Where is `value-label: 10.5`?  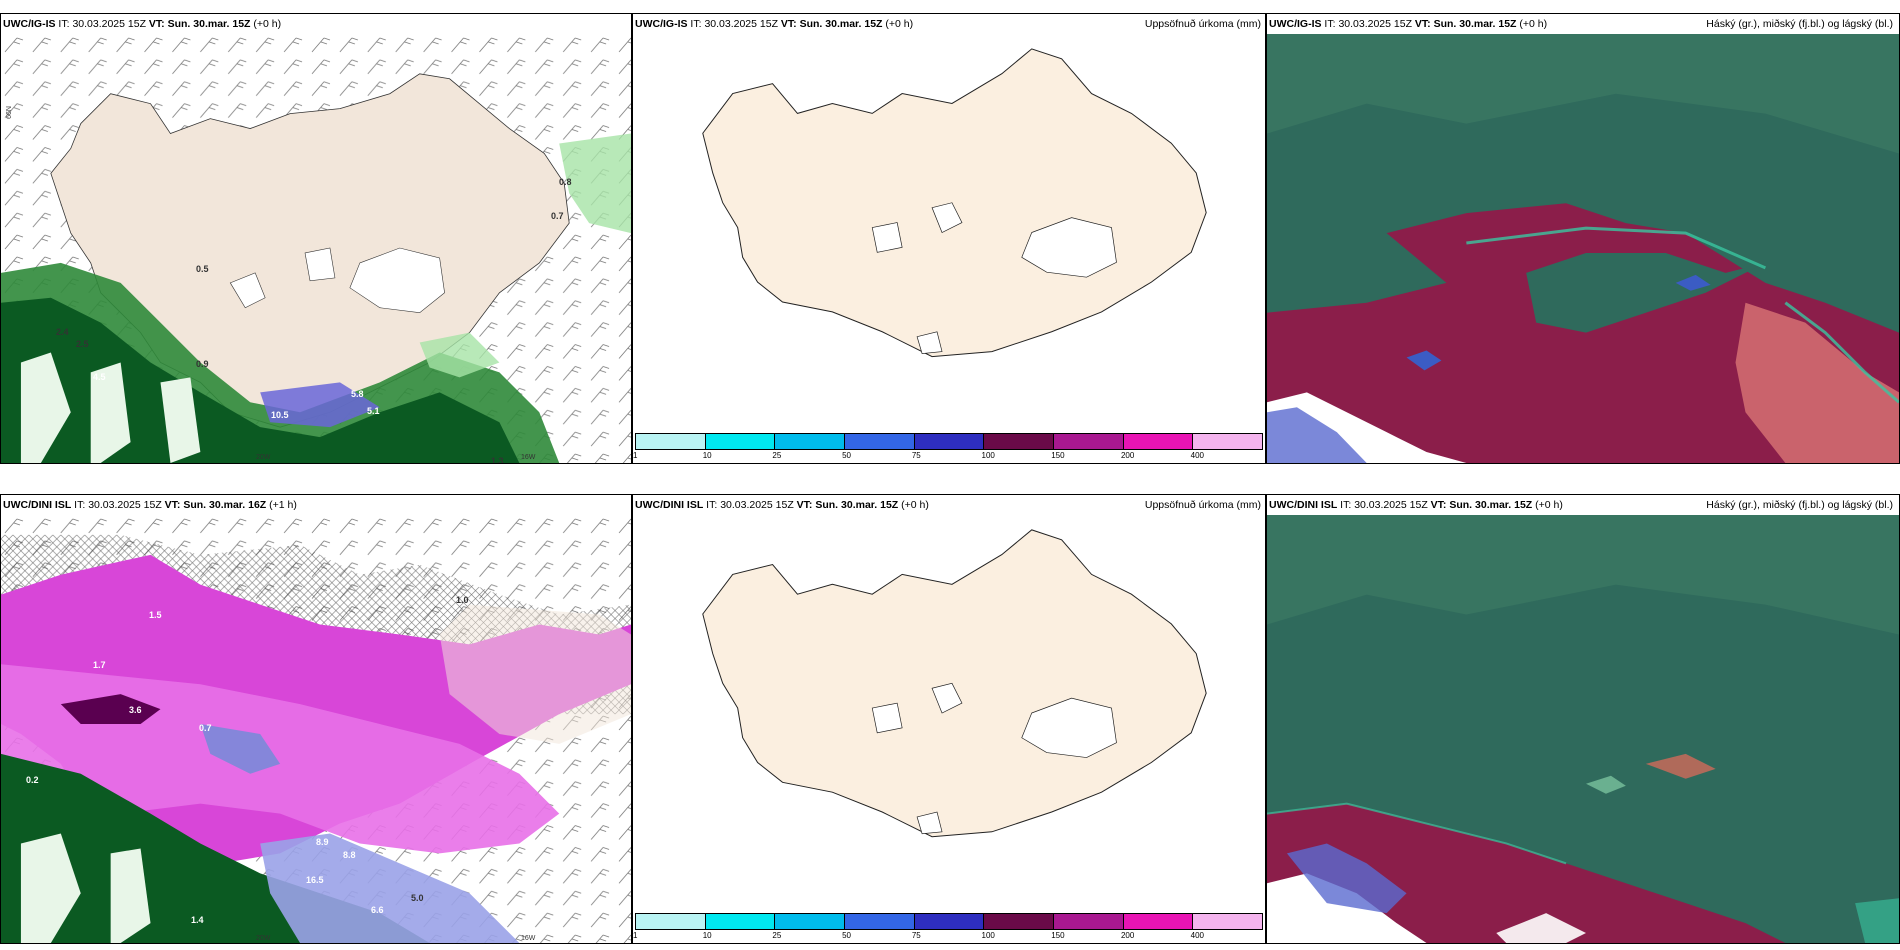 value-label: 10.5 is located at coordinates (280, 415).